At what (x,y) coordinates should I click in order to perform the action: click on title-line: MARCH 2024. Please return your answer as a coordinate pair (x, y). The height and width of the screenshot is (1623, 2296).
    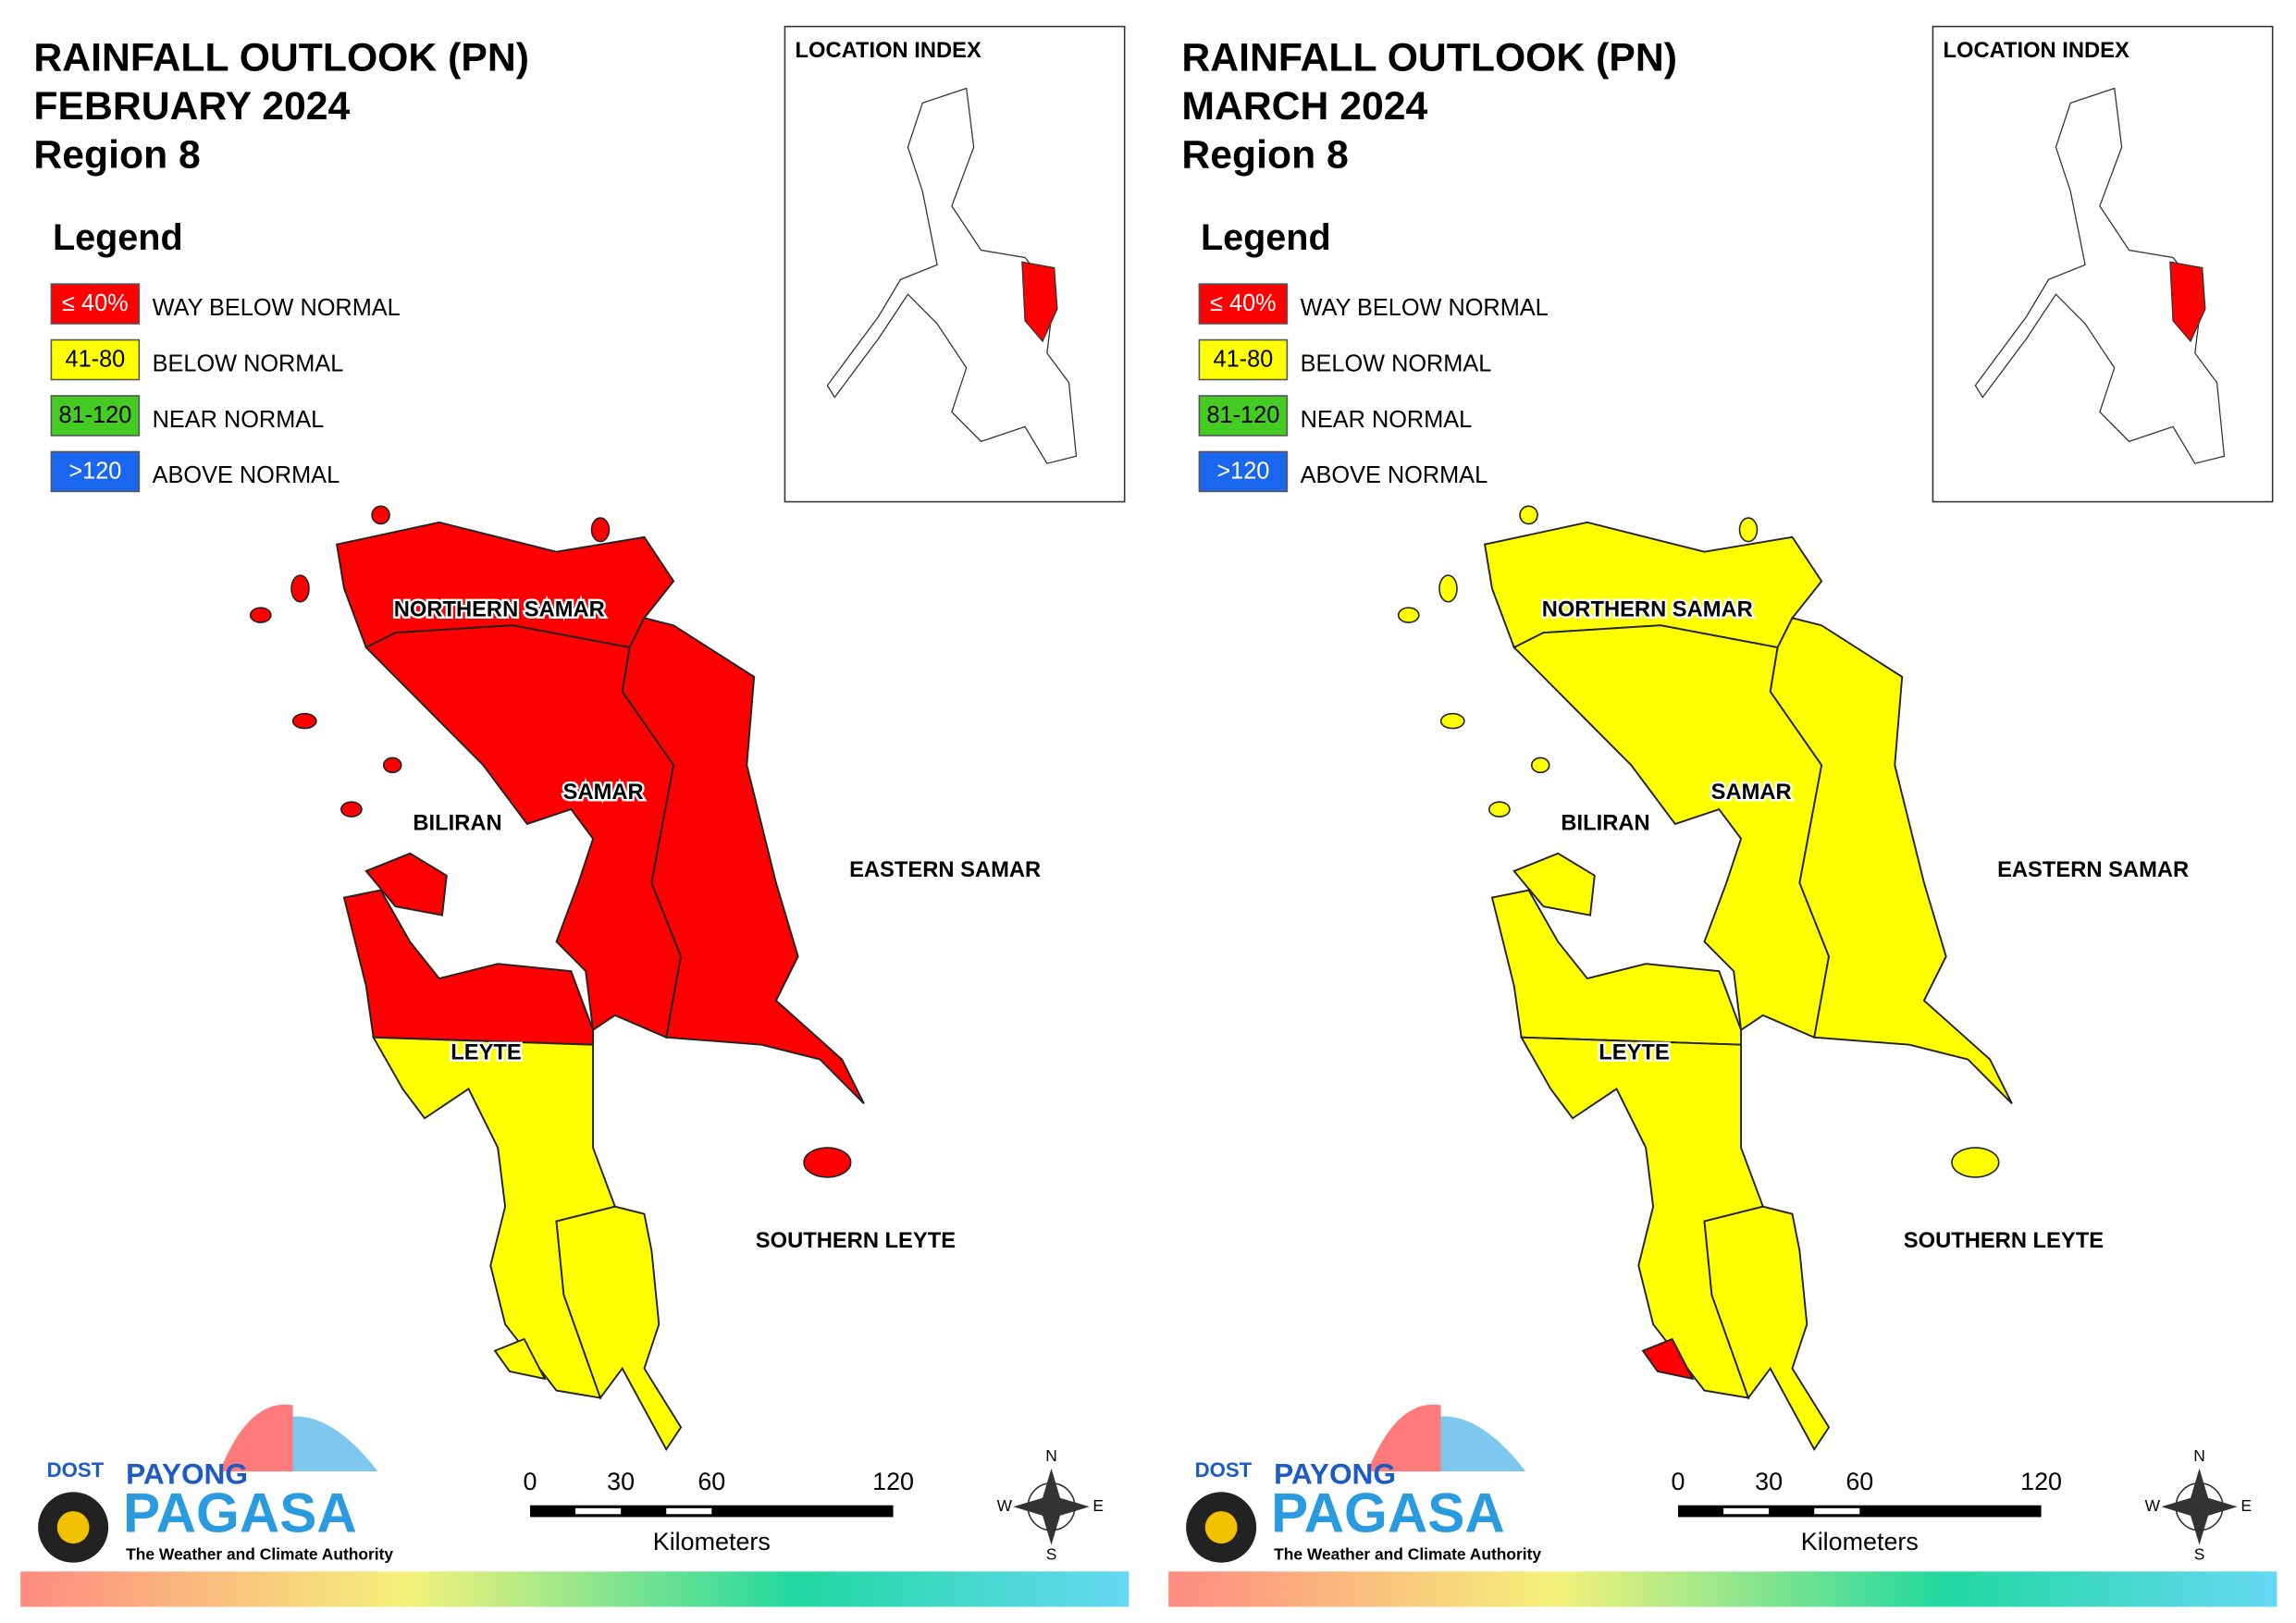
    Looking at the image, I should click on (1304, 106).